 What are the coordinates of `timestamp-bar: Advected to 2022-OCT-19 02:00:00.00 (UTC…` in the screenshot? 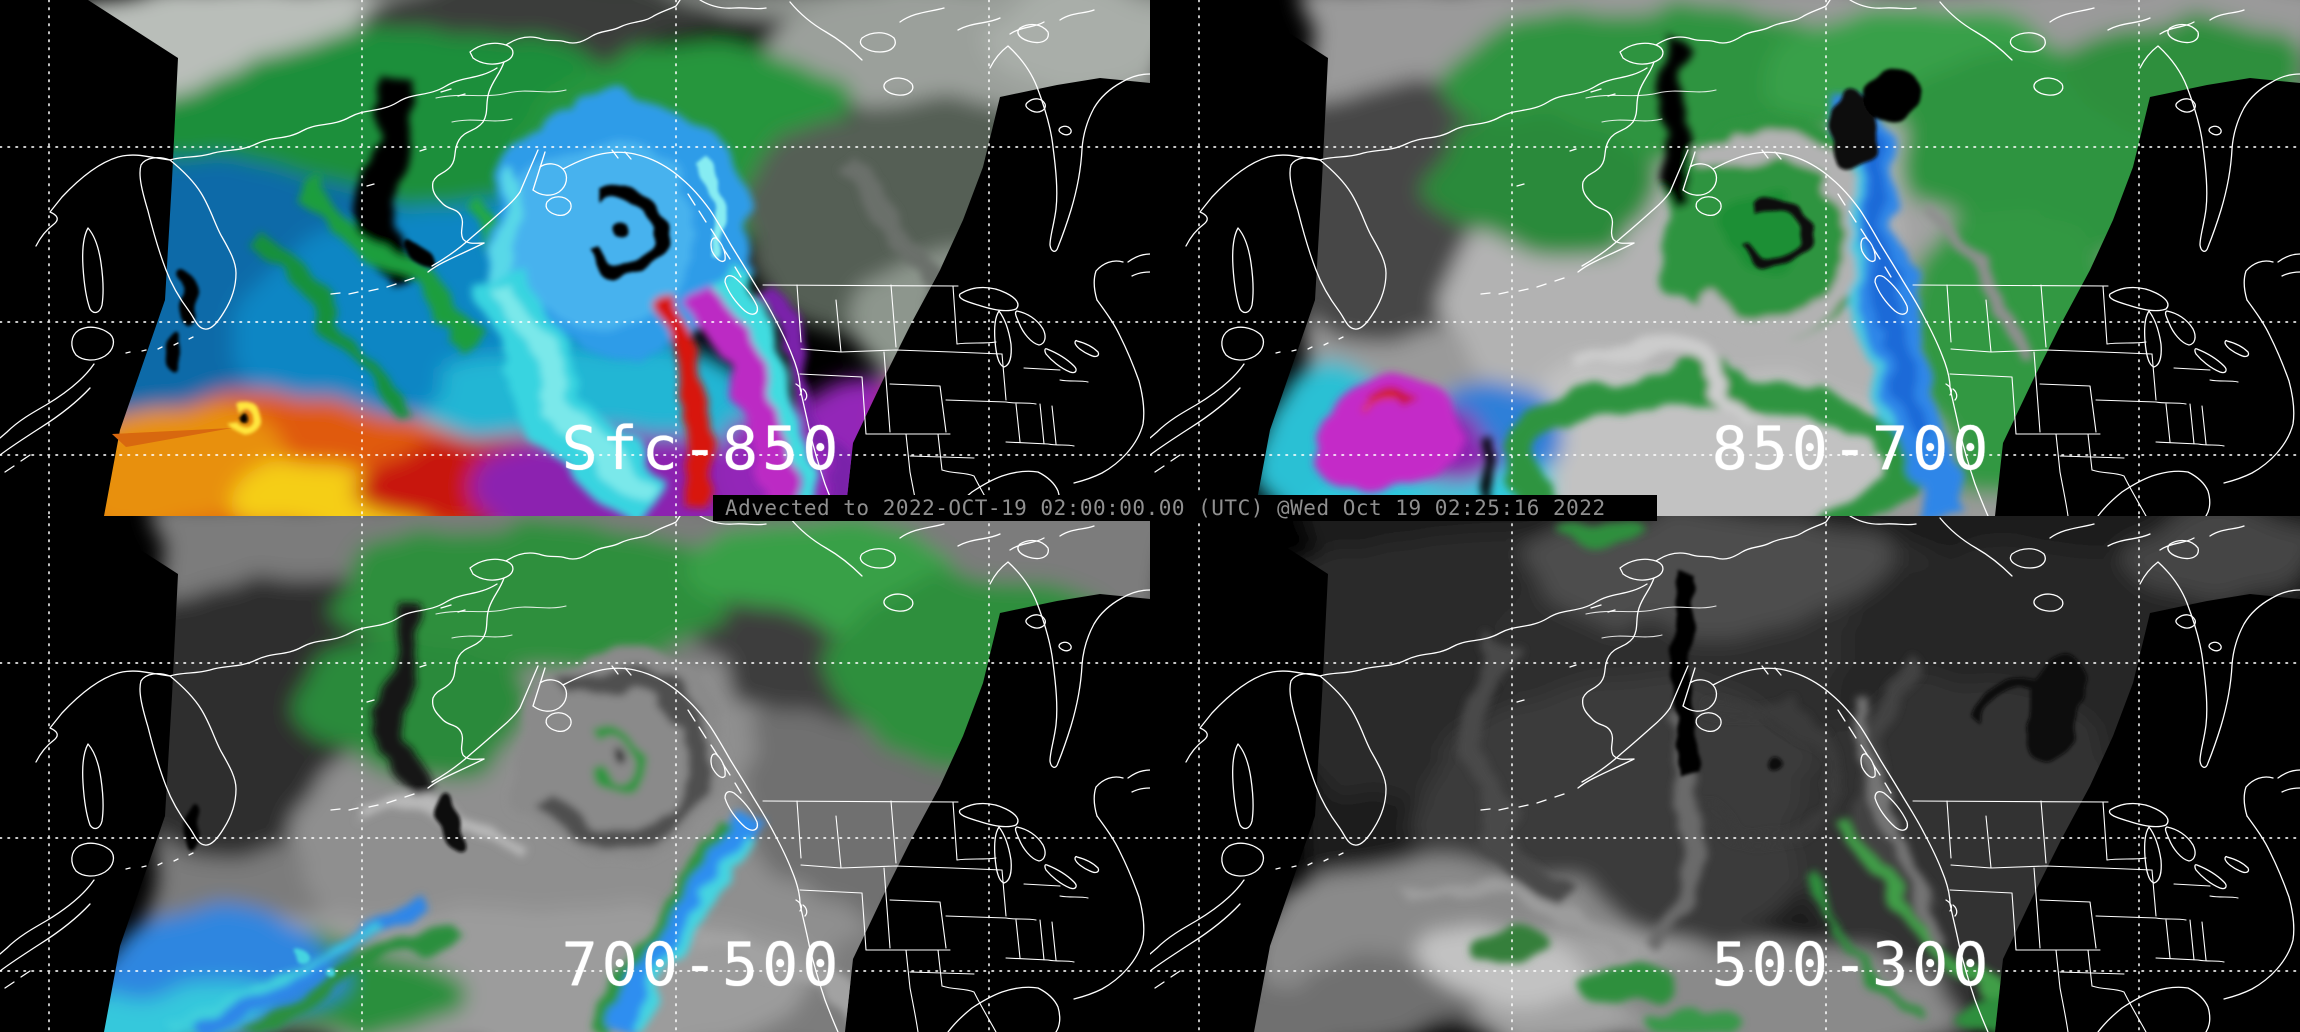 It's located at (1185, 508).